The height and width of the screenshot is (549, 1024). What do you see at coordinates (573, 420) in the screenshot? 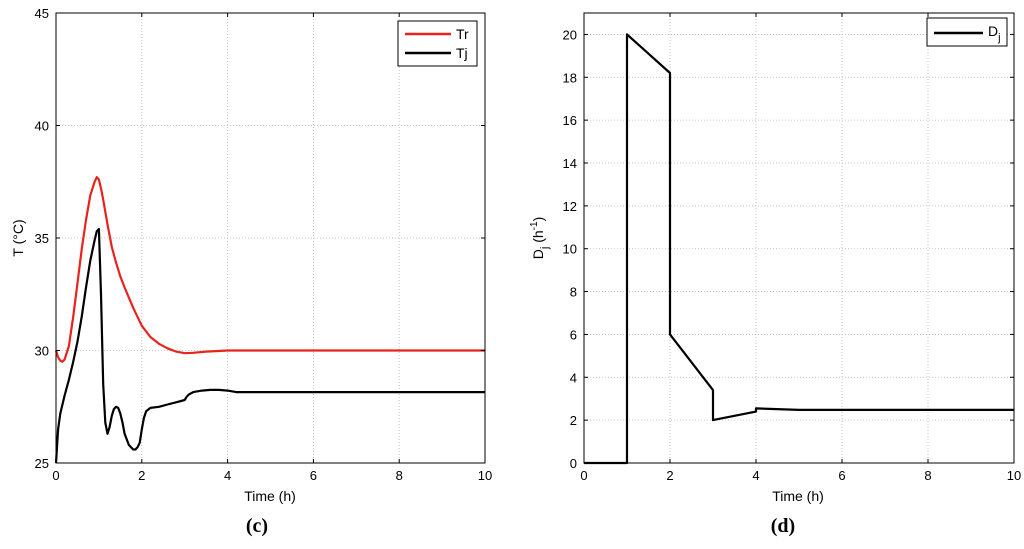
I see `y-tick-label: 2` at bounding box center [573, 420].